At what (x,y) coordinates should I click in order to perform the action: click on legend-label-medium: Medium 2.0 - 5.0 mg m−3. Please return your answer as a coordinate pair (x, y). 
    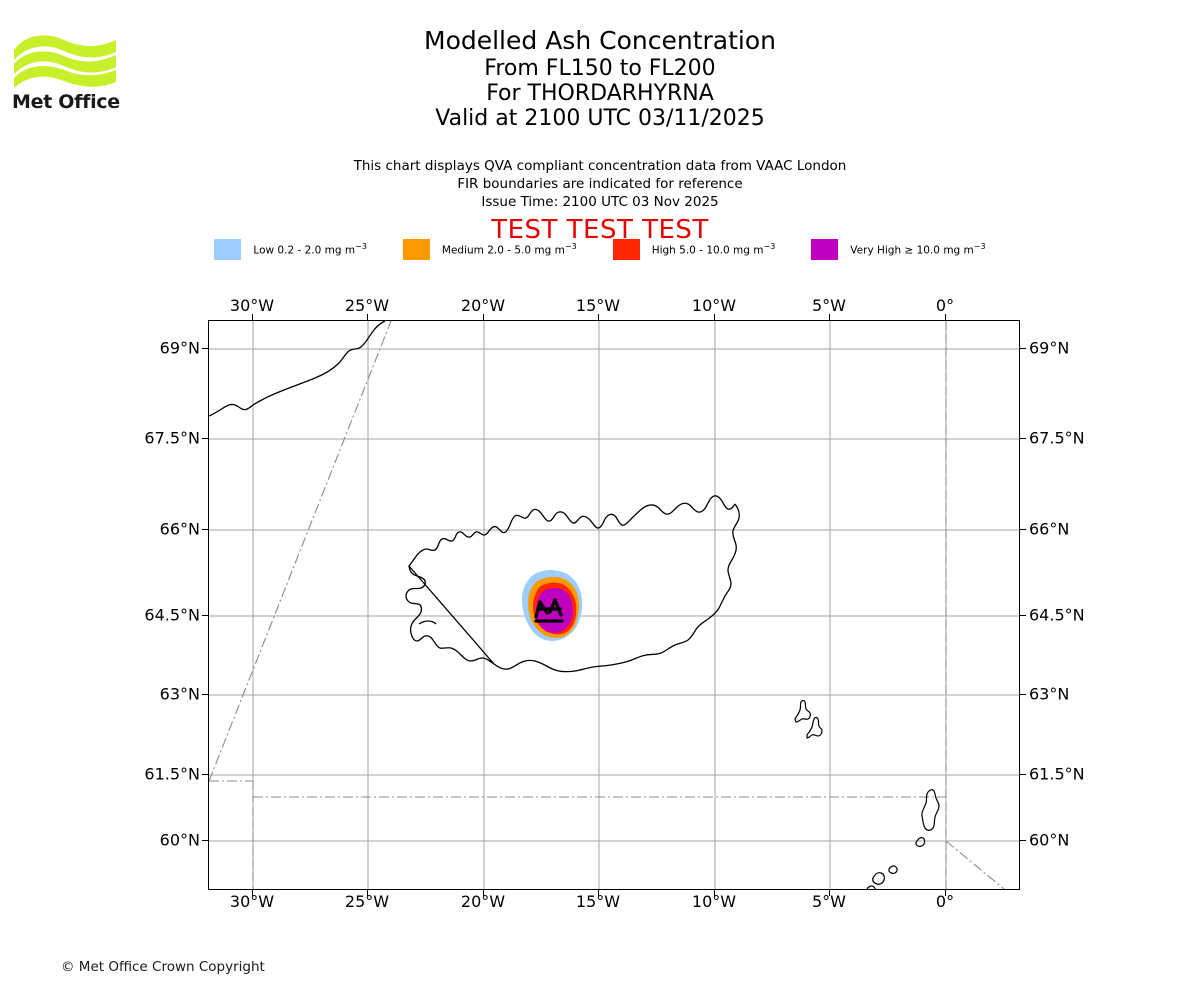
    Looking at the image, I should click on (509, 249).